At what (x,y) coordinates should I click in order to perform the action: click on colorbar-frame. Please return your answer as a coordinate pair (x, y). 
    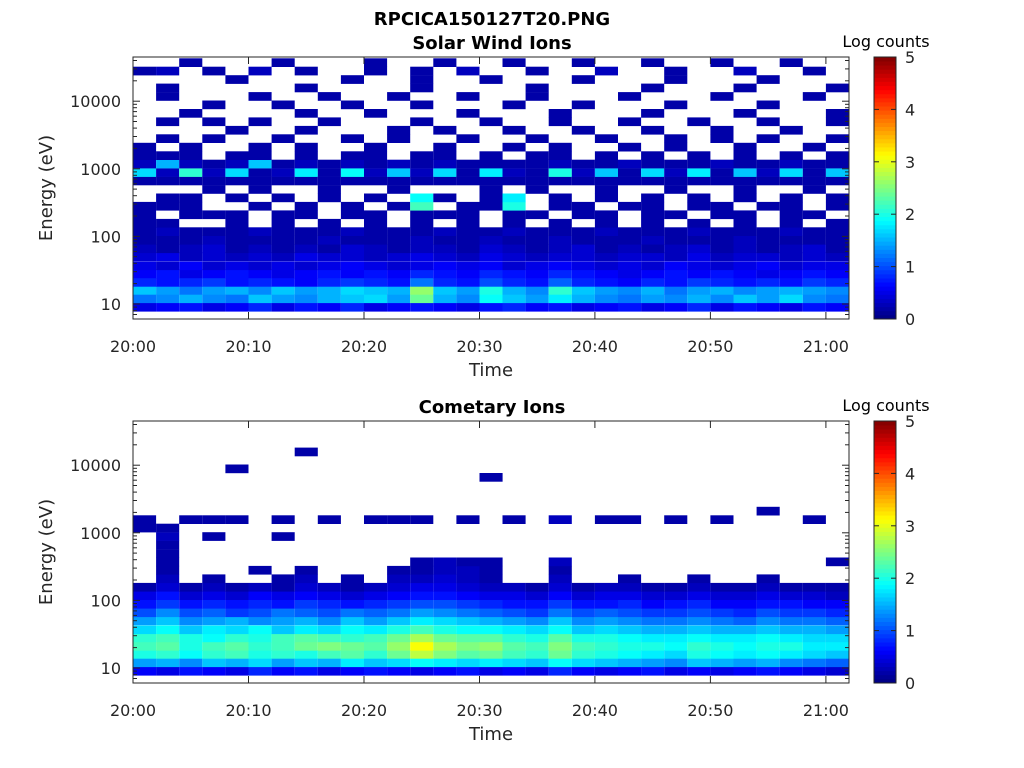
    Looking at the image, I should click on (885, 188).